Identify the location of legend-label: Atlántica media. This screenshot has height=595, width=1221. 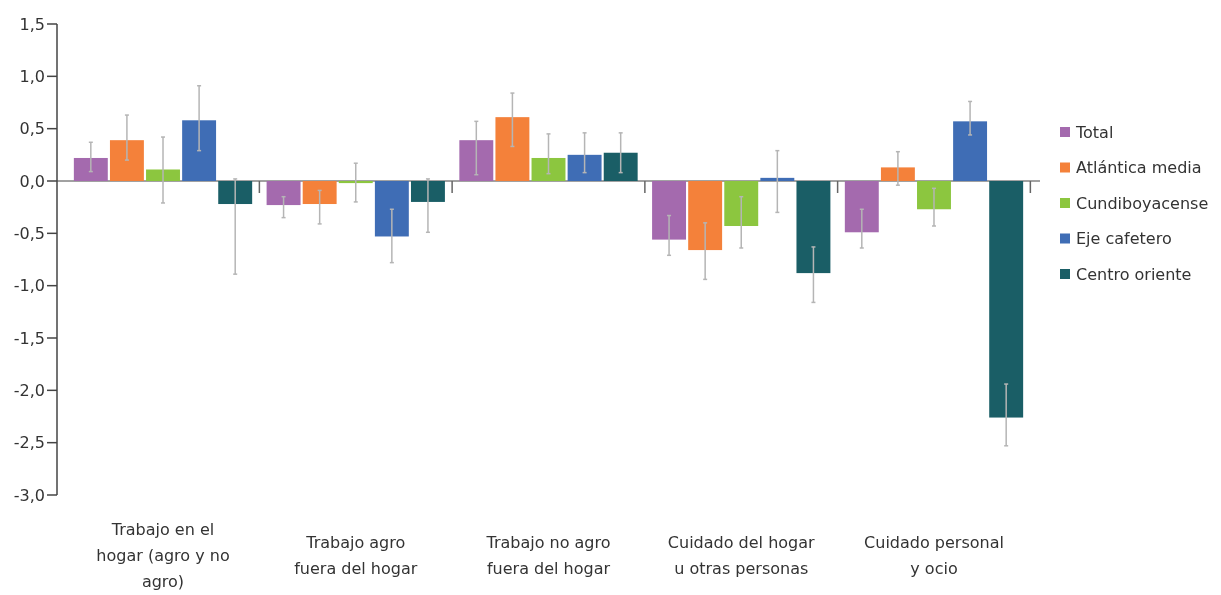
(1139, 168).